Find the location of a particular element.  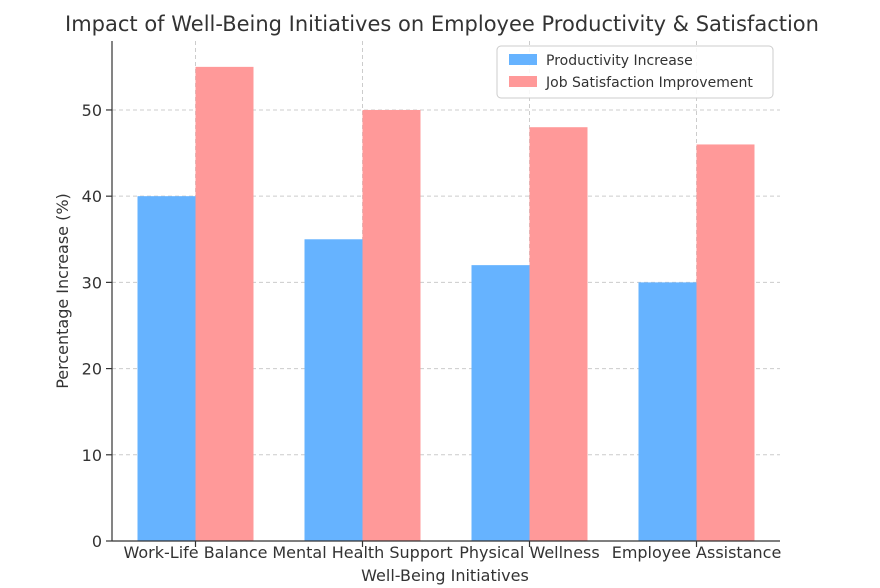

x-tick-label: Work-Life Balance is located at coordinates (195, 552).